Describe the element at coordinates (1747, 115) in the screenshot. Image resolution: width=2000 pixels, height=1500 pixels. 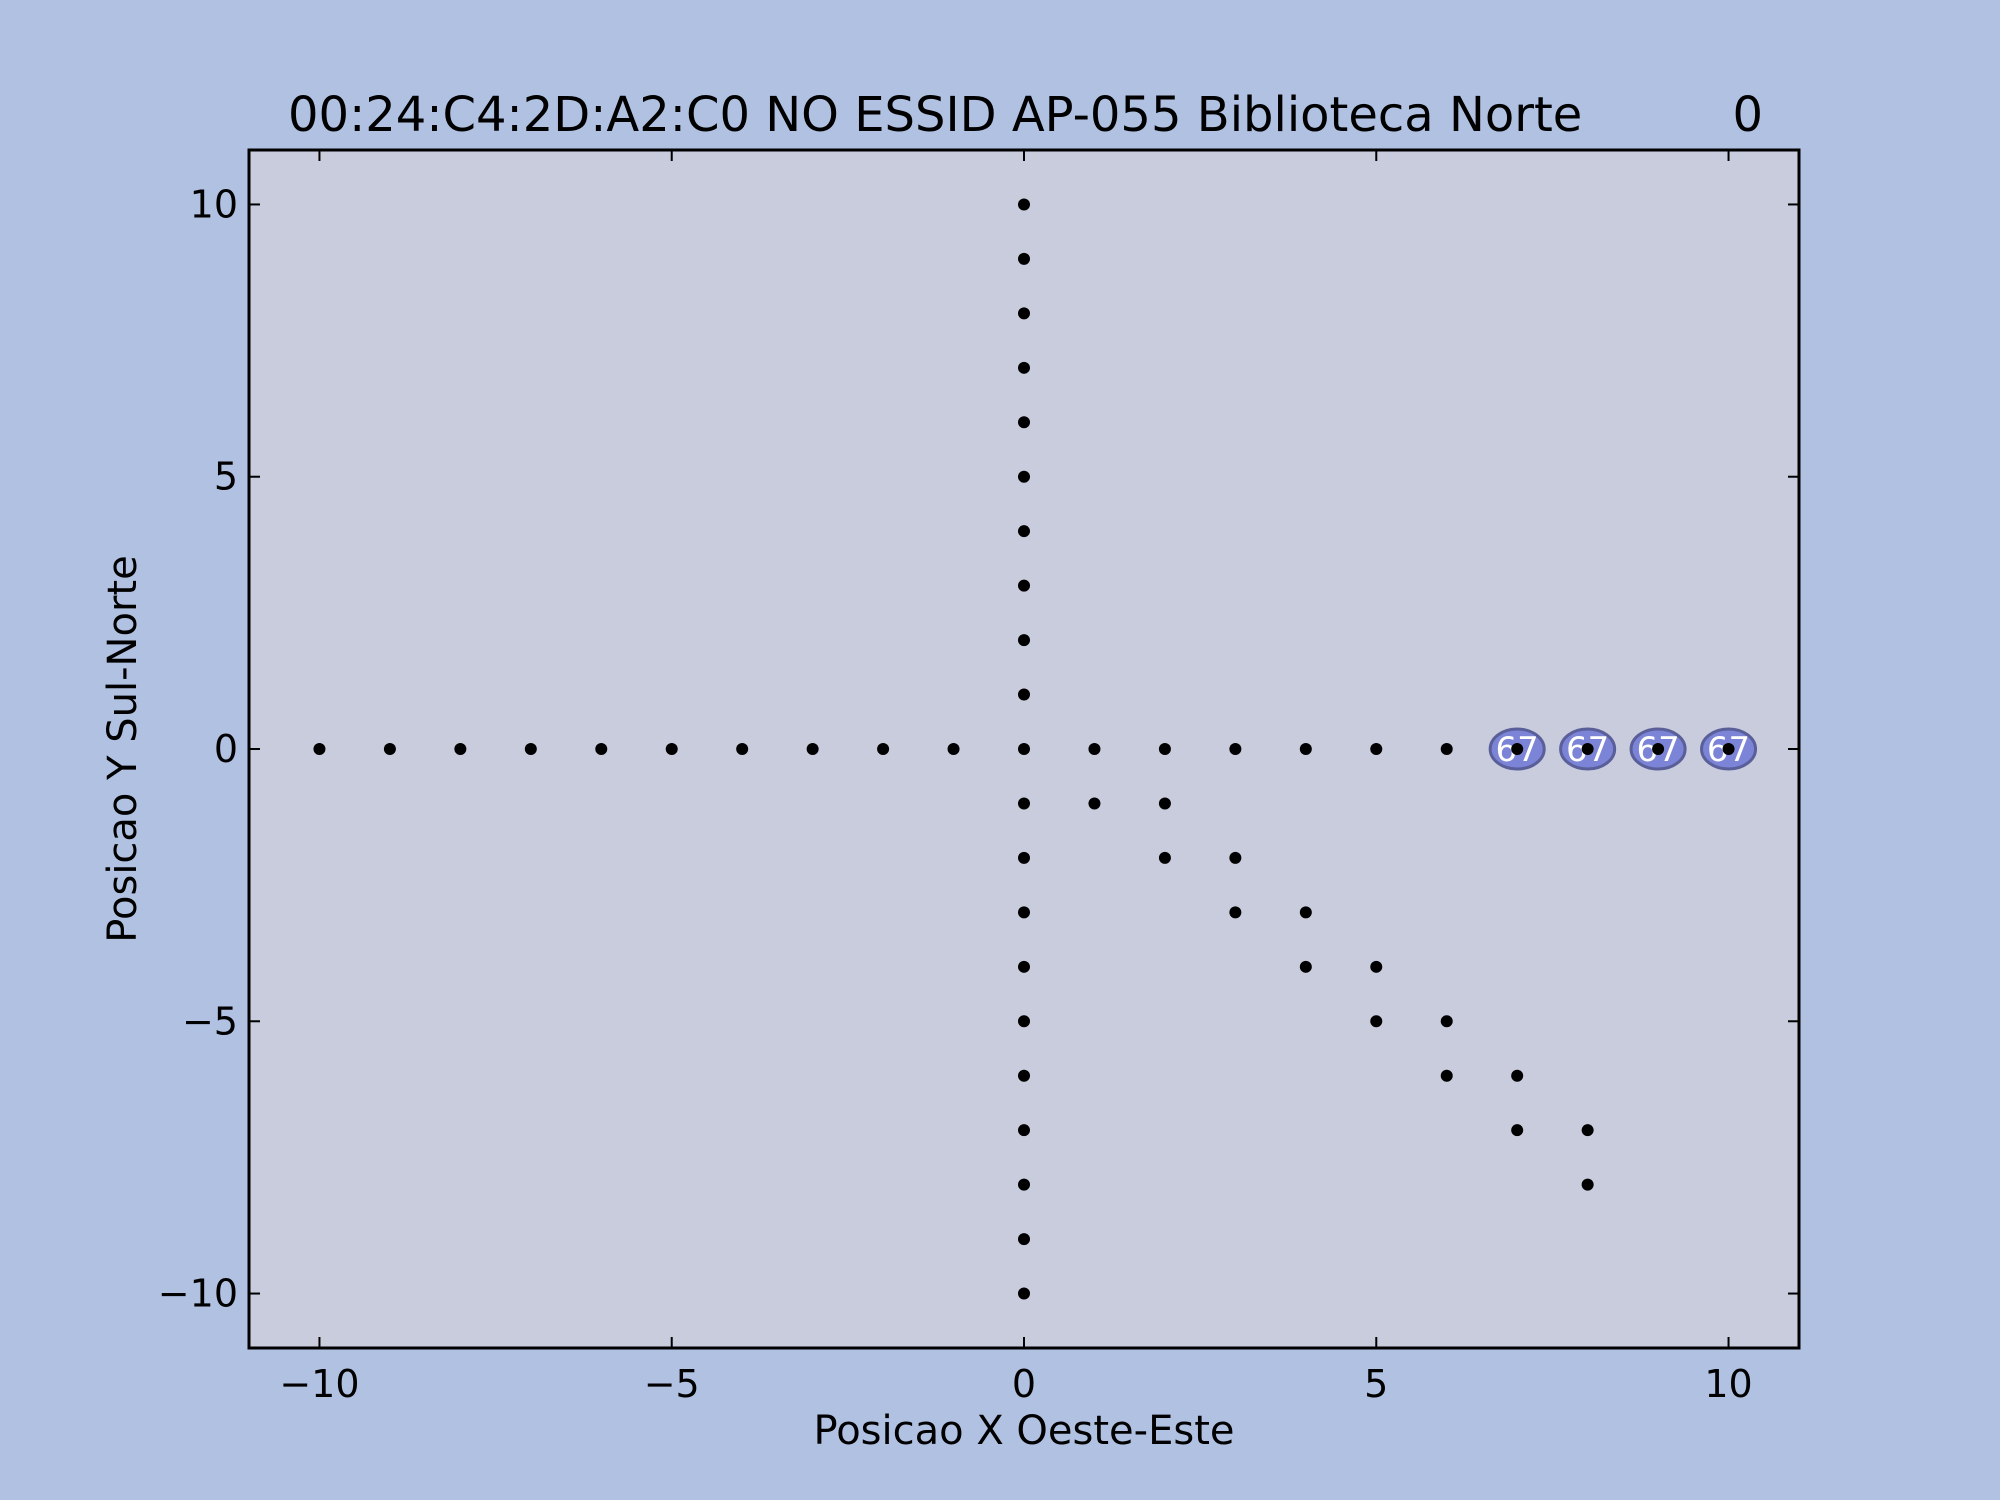
I see `chart-title-right: 0` at that location.